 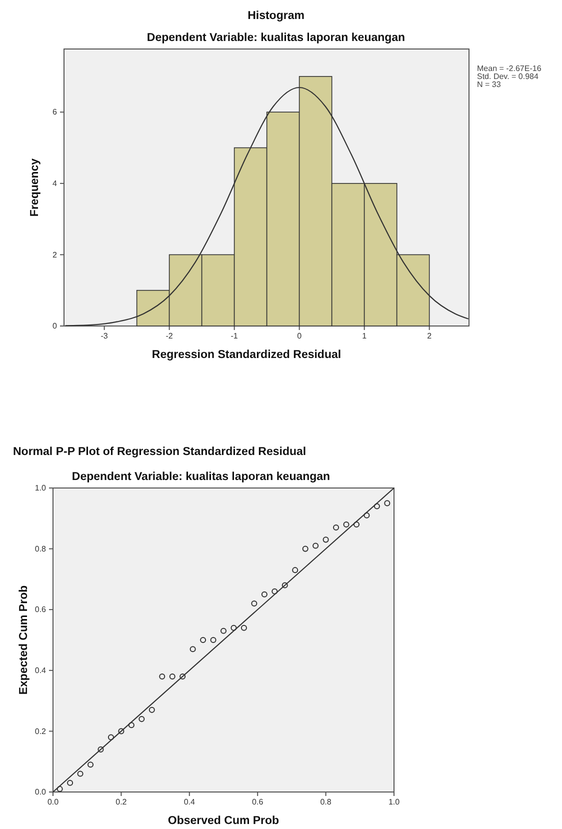 What do you see at coordinates (170, 336) in the screenshot?
I see `x-tick-label: -2` at bounding box center [170, 336].